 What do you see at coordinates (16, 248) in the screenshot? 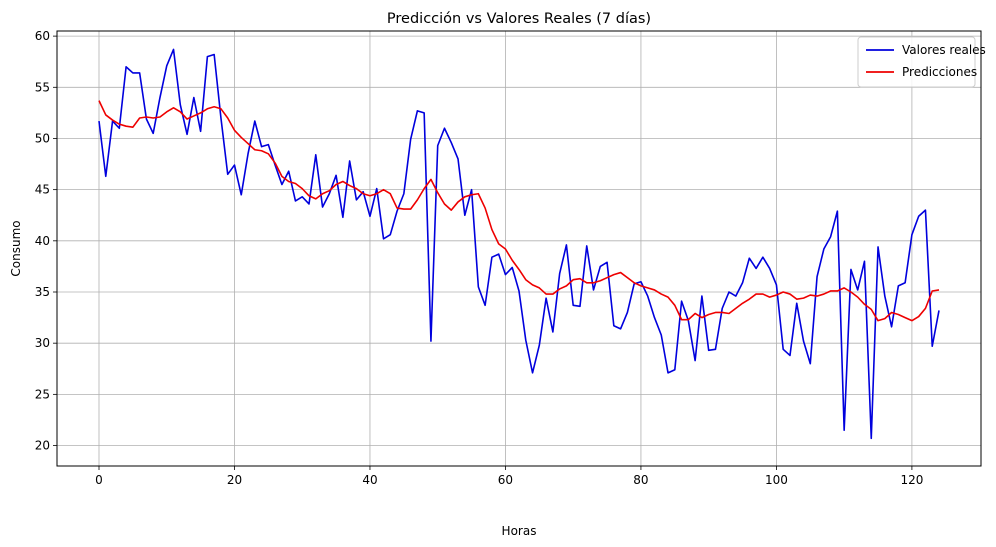
I see `y-axis-label: Consumo` at bounding box center [16, 248].